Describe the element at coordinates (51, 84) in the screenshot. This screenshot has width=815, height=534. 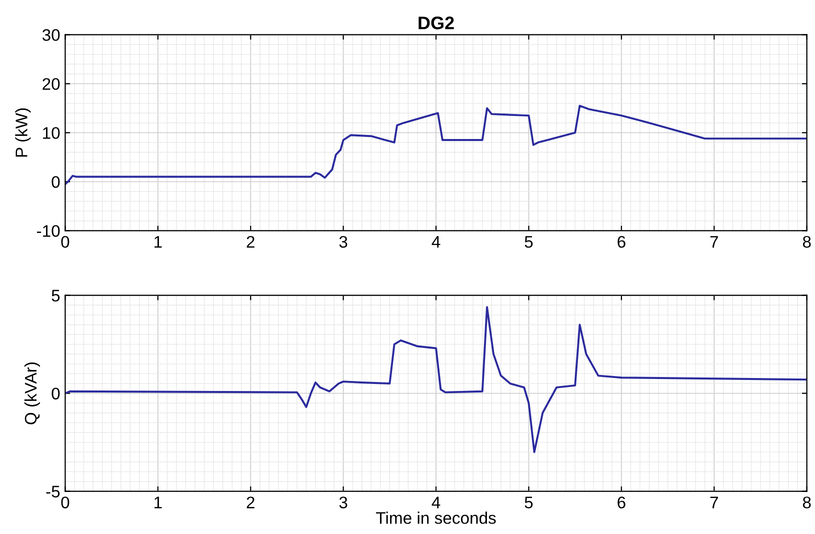
I see `y-tick-label: 20` at that location.